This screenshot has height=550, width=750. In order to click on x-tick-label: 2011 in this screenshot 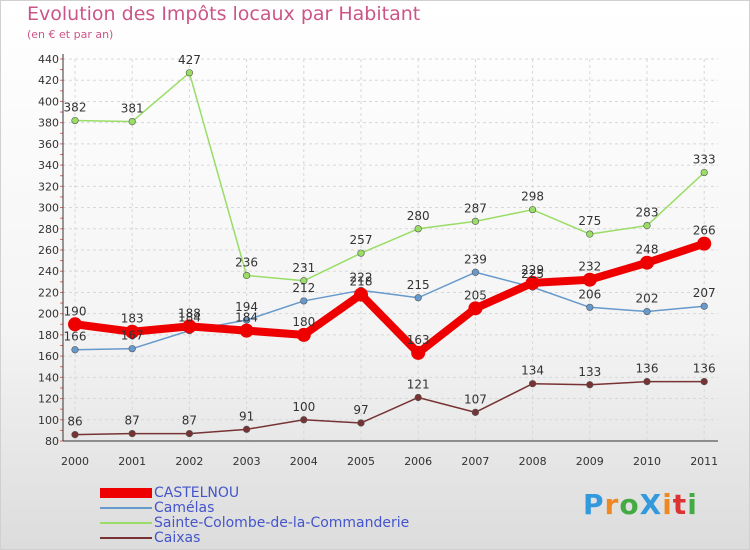, I will do `click(704, 461)`.